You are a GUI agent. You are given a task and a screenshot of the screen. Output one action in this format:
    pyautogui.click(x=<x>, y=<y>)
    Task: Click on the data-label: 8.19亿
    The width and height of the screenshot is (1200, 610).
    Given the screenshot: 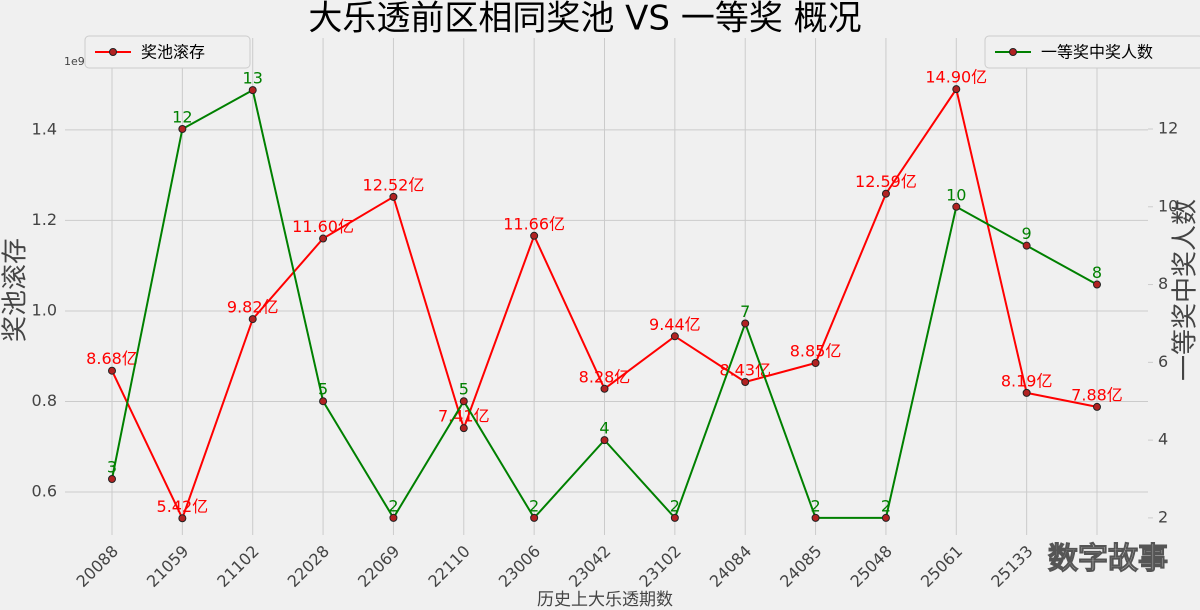 What is the action you would take?
    pyautogui.click(x=1027, y=380)
    